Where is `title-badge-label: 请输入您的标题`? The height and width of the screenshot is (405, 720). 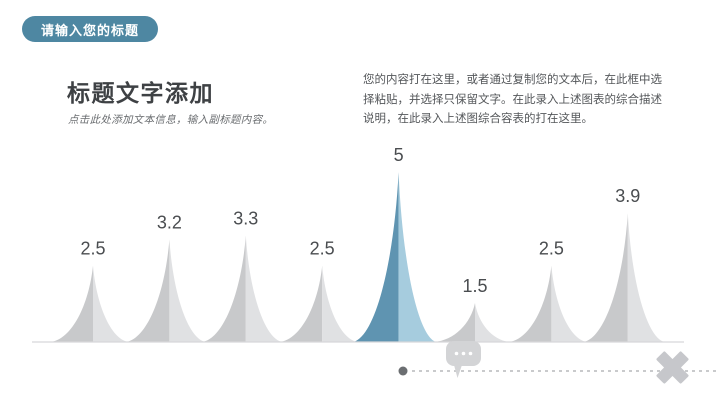 title-badge-label: 请输入您的标题 is located at coordinates (89, 30).